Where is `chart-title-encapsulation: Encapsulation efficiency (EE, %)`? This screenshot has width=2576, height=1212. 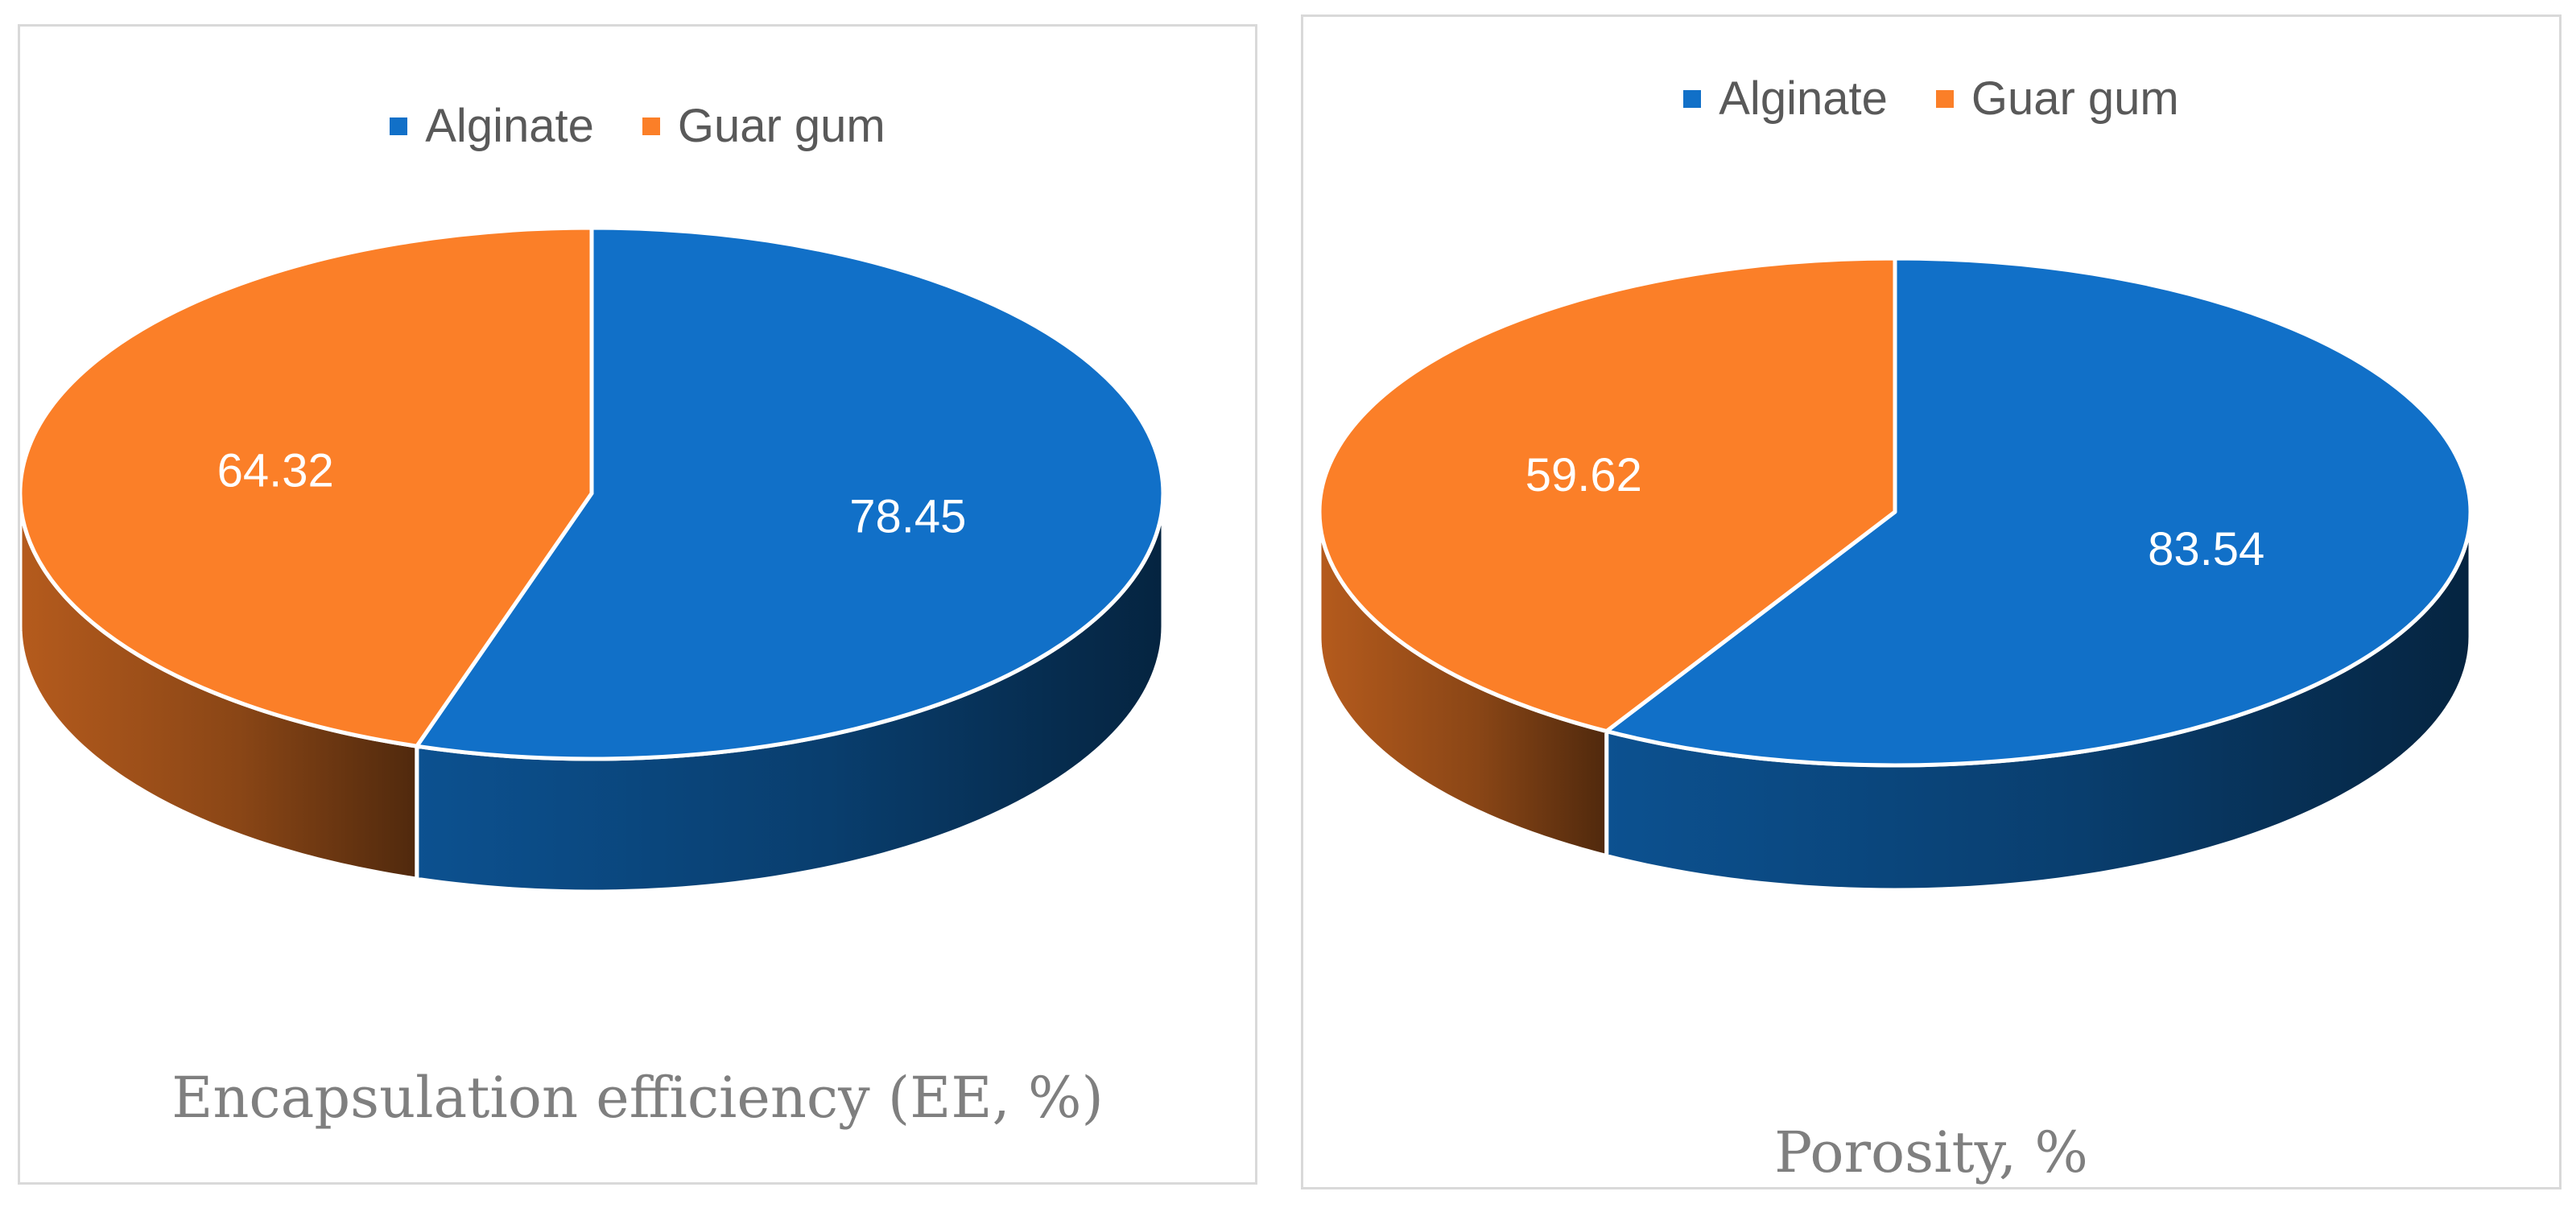
chart-title-encapsulation: Encapsulation efficiency (EE, %) is located at coordinates (637, 1098).